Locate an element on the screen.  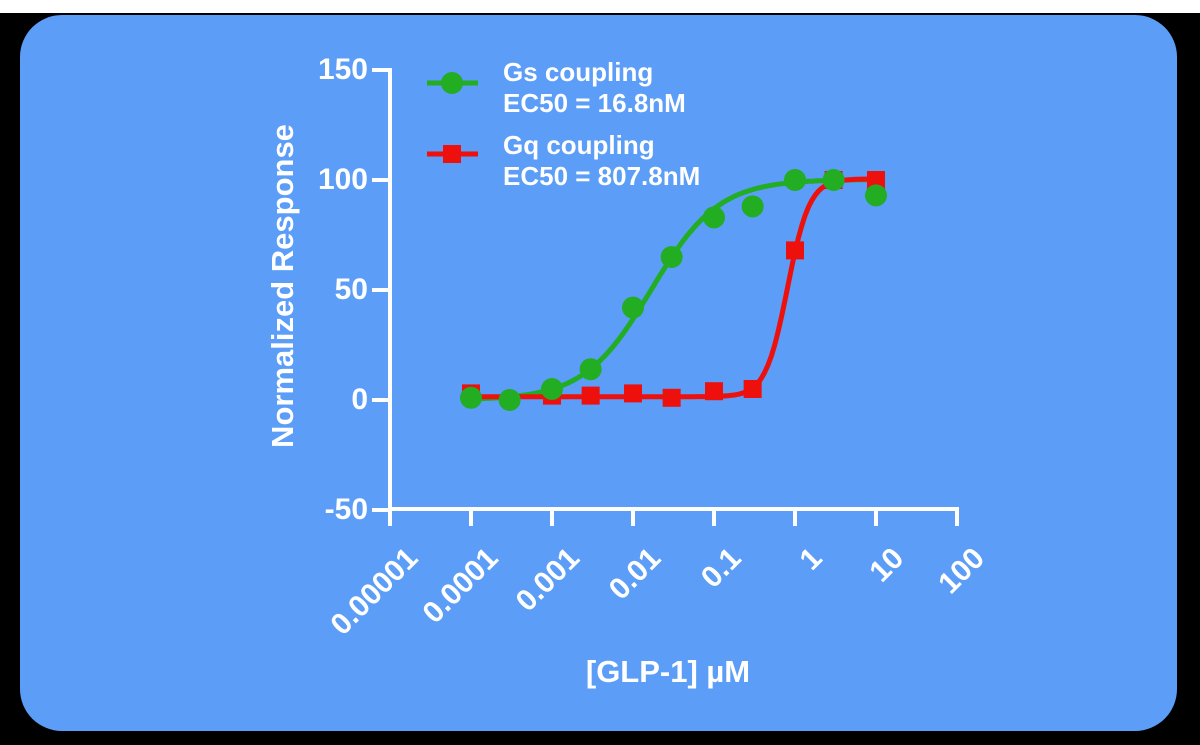
legend-item-gq: Gq coupling EC50 = 807.8nM is located at coordinates (601, 161).